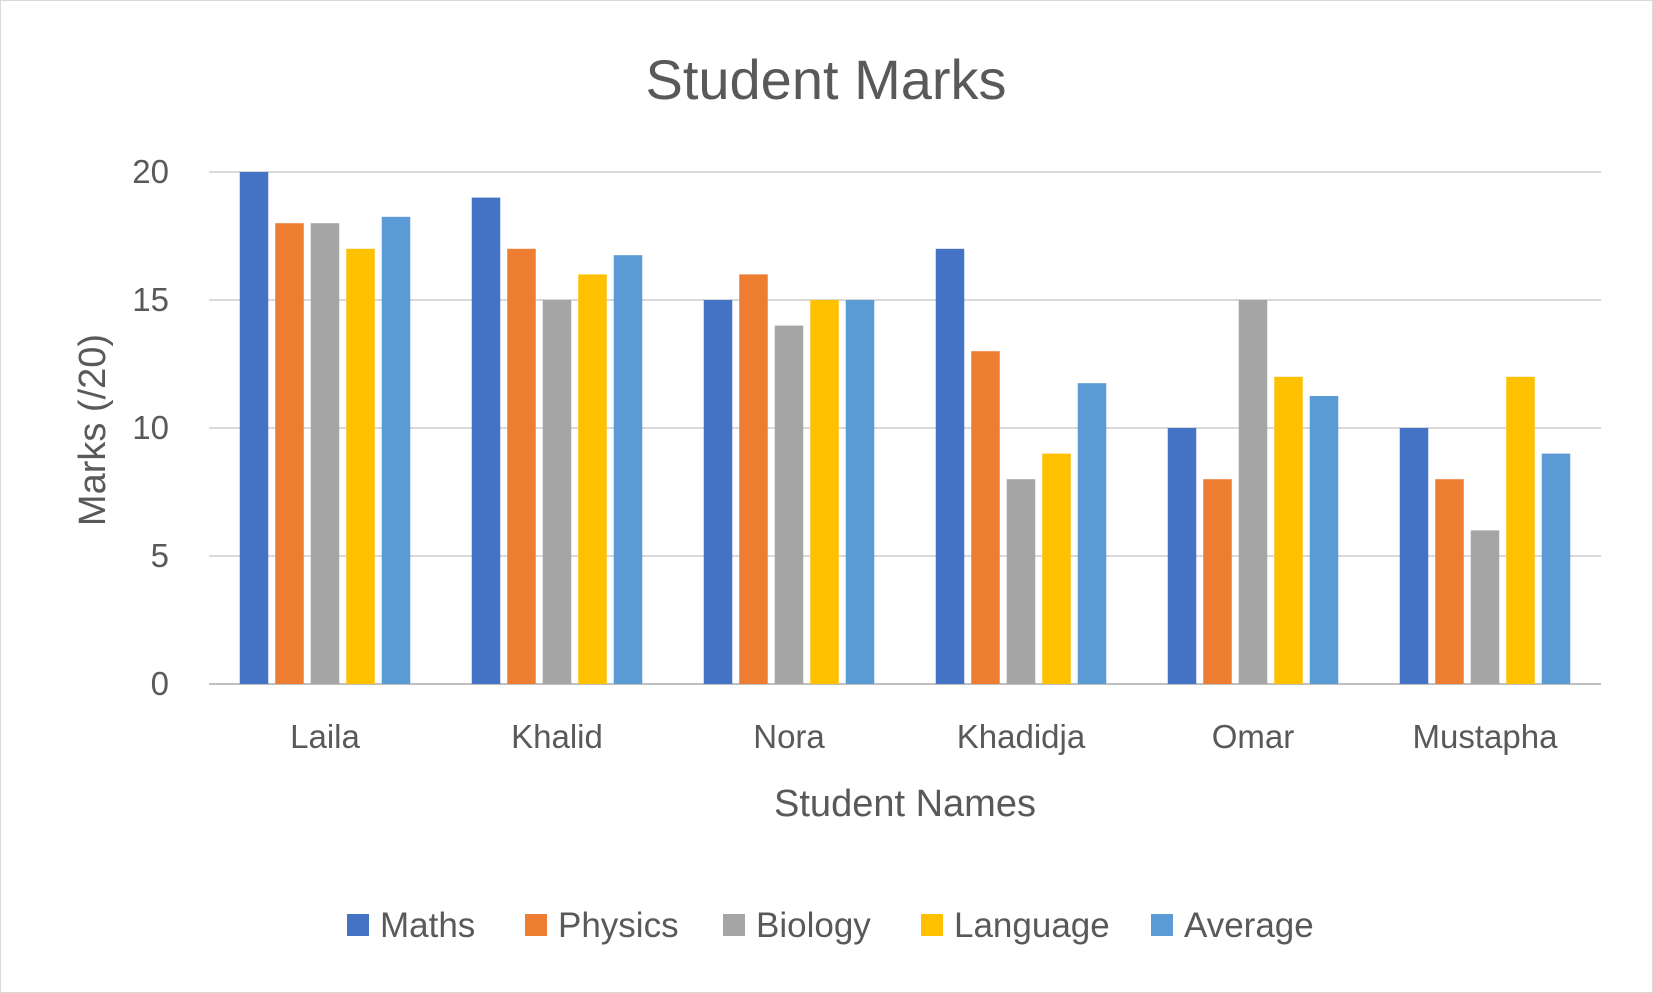 The height and width of the screenshot is (993, 1653). Describe the element at coordinates (1182, 556) in the screenshot. I see `bar-maths-omar` at that location.